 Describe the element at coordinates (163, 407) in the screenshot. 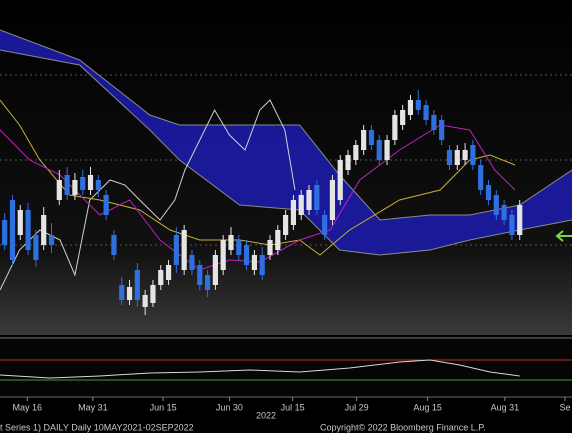

I see `x-tick-label: Jun 15` at that location.